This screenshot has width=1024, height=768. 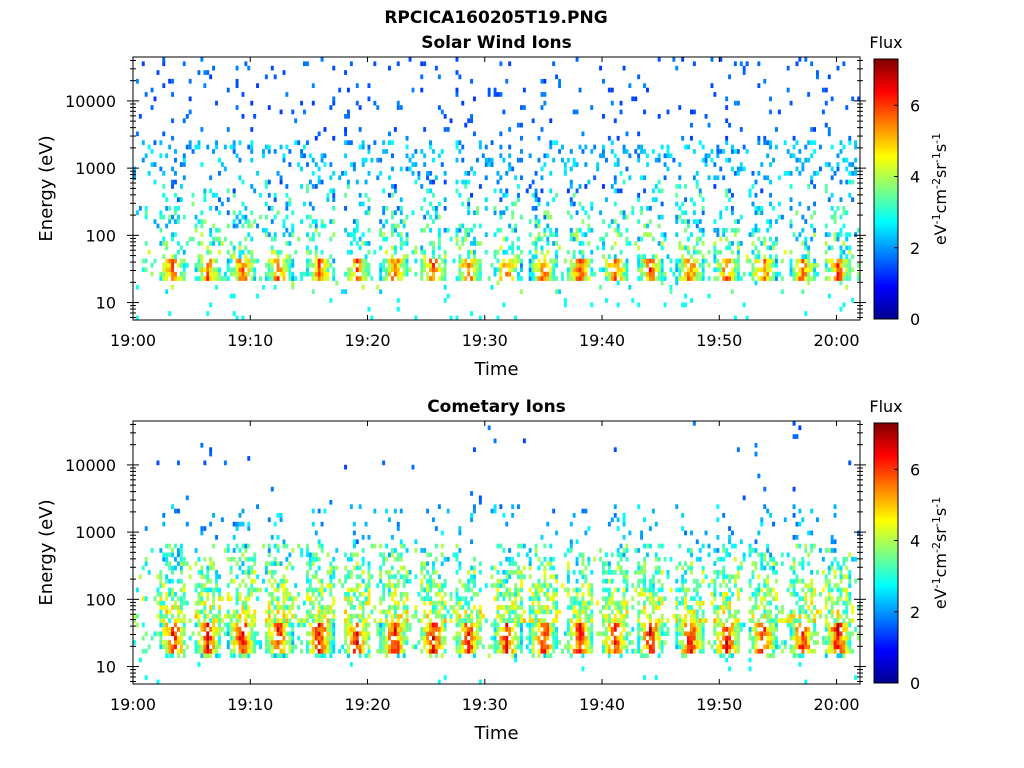 What do you see at coordinates (602, 340) in the screenshot?
I see `x-tick-label: 19:40` at bounding box center [602, 340].